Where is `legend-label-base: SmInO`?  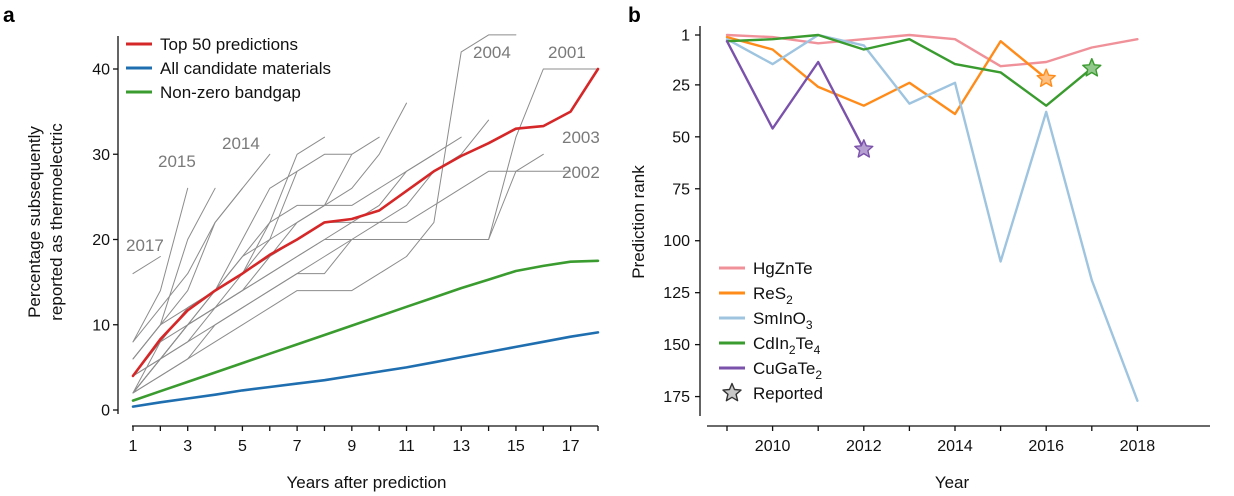 legend-label-base: SmInO is located at coordinates (779, 318).